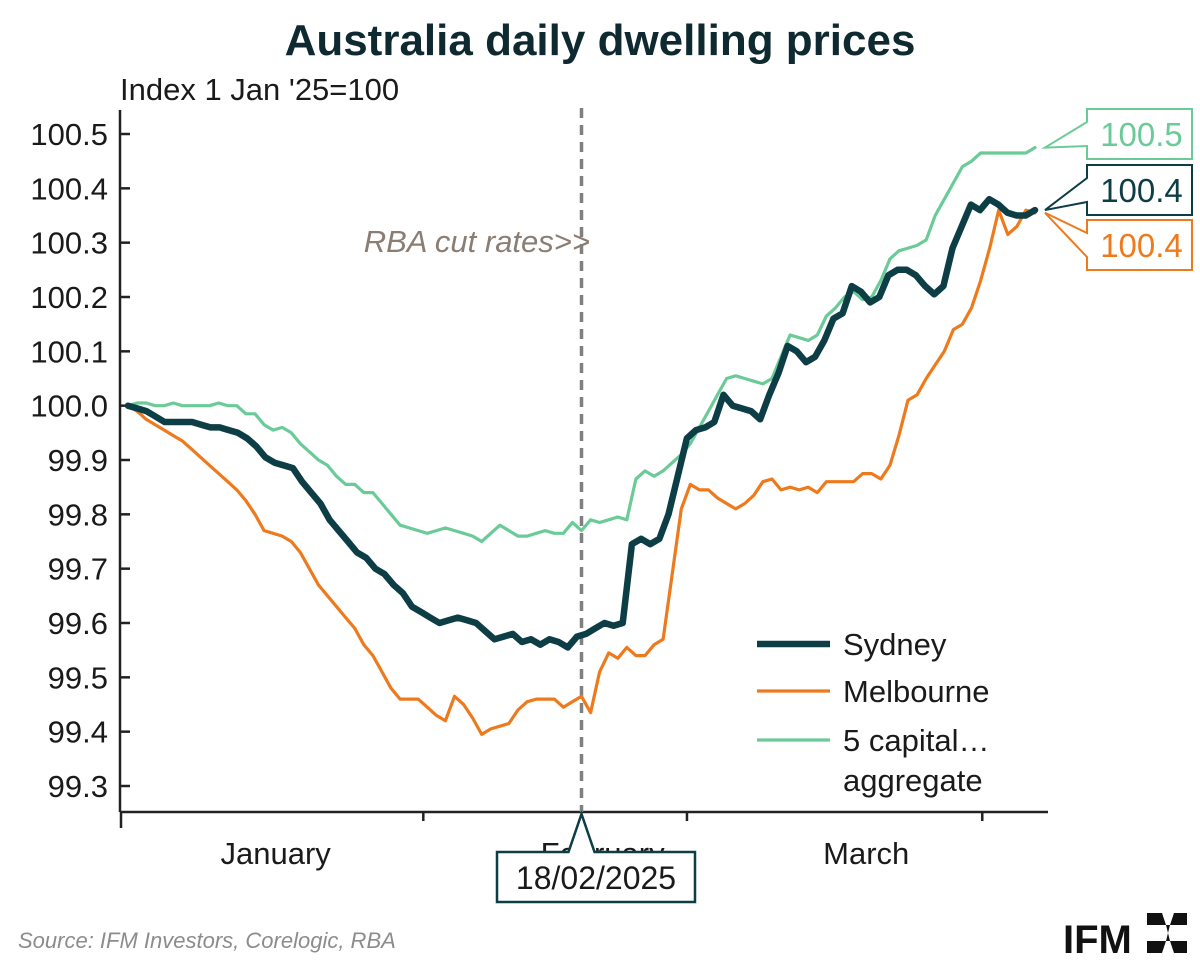 This screenshot has height=975, width=1200. What do you see at coordinates (69, 406) in the screenshot?
I see `y-tick-label: 100.0` at bounding box center [69, 406].